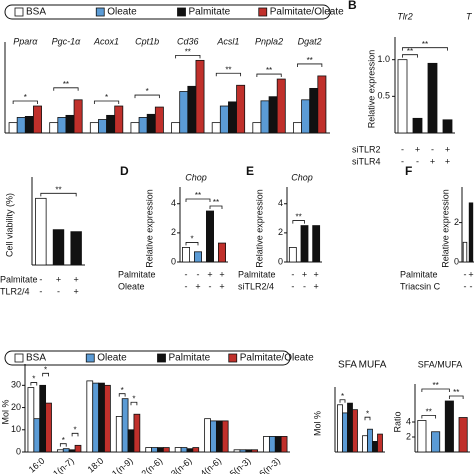 This screenshot has height=474, width=474. I want to click on panel-label: D, so click(124, 171).